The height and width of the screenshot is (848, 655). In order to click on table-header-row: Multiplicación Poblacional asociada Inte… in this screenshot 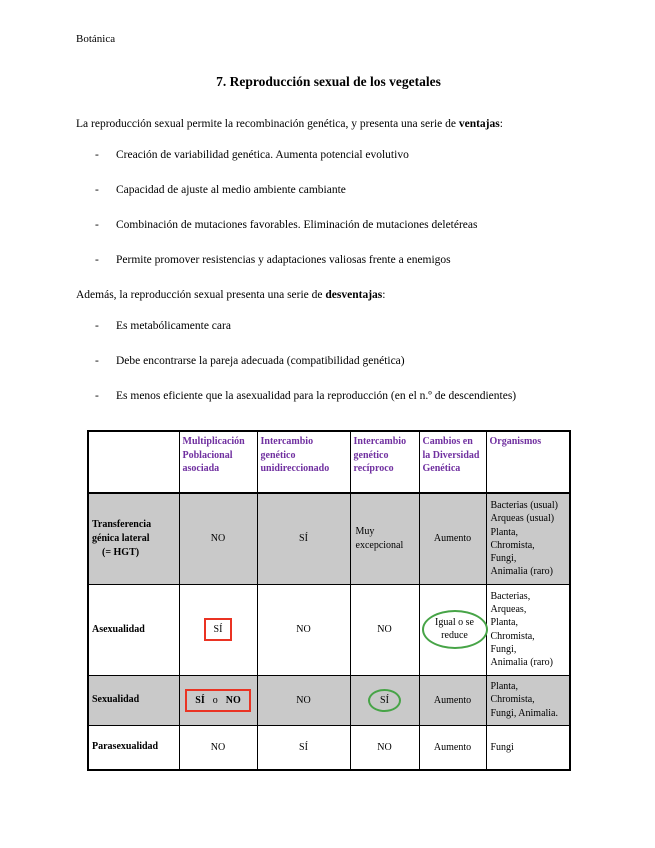, I will do `click(329, 462)`.